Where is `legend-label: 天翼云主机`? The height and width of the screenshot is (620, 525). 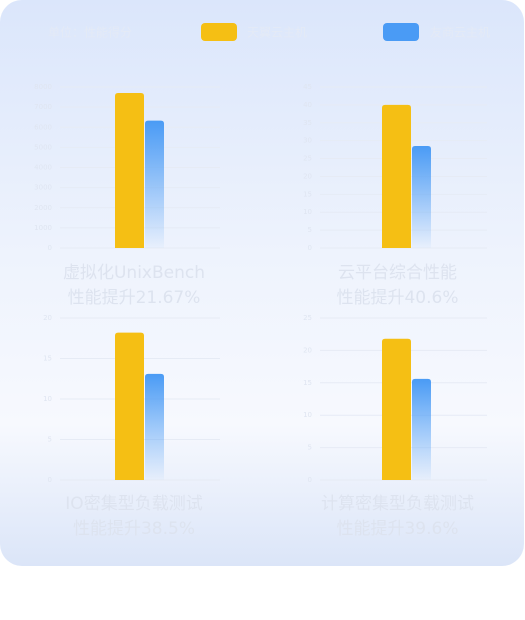 legend-label: 天翼云主机 is located at coordinates (277, 33).